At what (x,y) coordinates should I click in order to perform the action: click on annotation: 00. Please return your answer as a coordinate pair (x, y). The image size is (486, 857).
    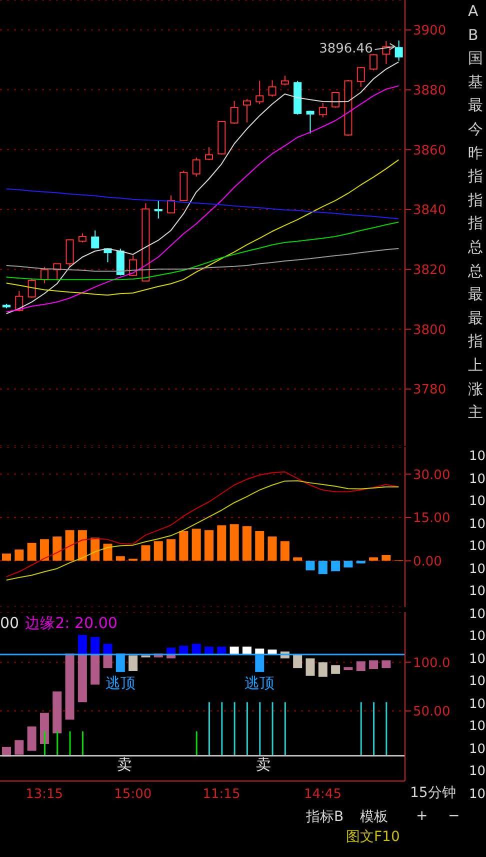
    Looking at the image, I should click on (10, 623).